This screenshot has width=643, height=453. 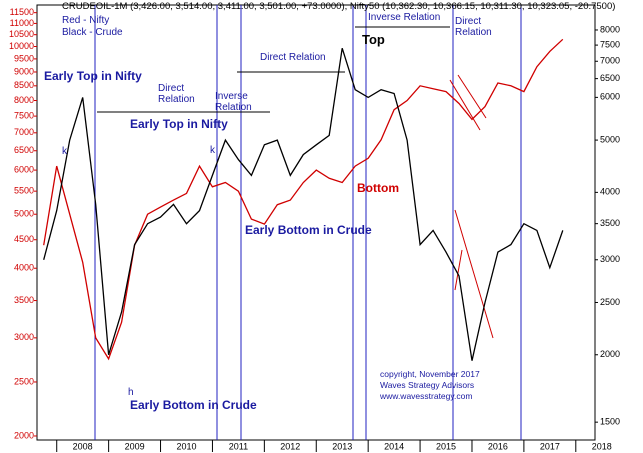 I want to click on y-tick-label: 3000, so click(x=24, y=337).